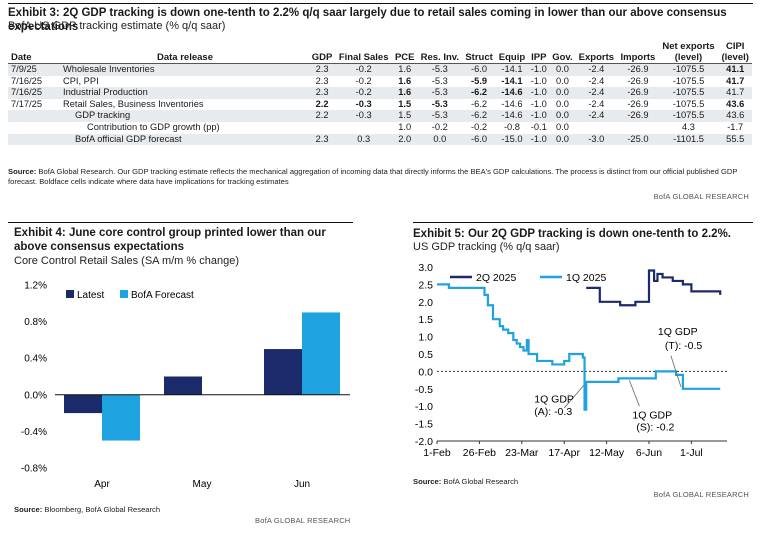 This screenshot has width=761, height=553. I want to click on y-tick-label: 1.2%, so click(35, 286).